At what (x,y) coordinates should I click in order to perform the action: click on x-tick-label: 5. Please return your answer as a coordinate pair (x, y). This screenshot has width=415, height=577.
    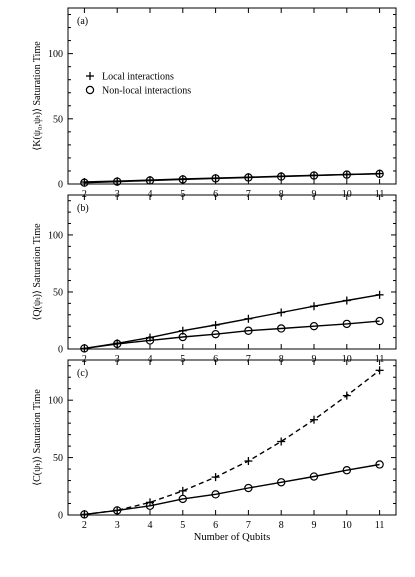
    Looking at the image, I should click on (182, 525).